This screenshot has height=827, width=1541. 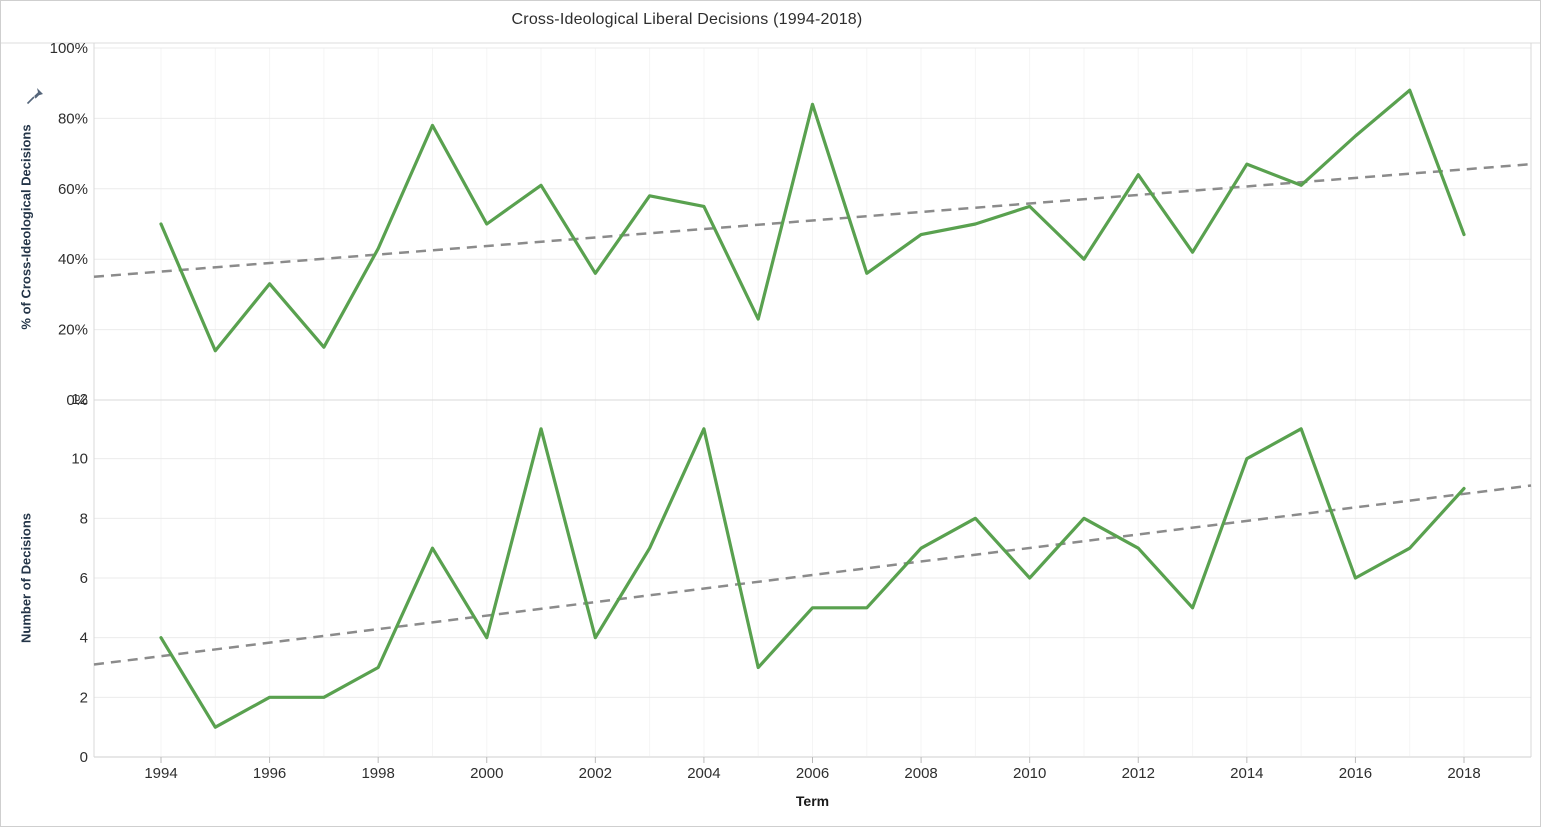 What do you see at coordinates (84, 697) in the screenshot?
I see `y-tick-label: 2` at bounding box center [84, 697].